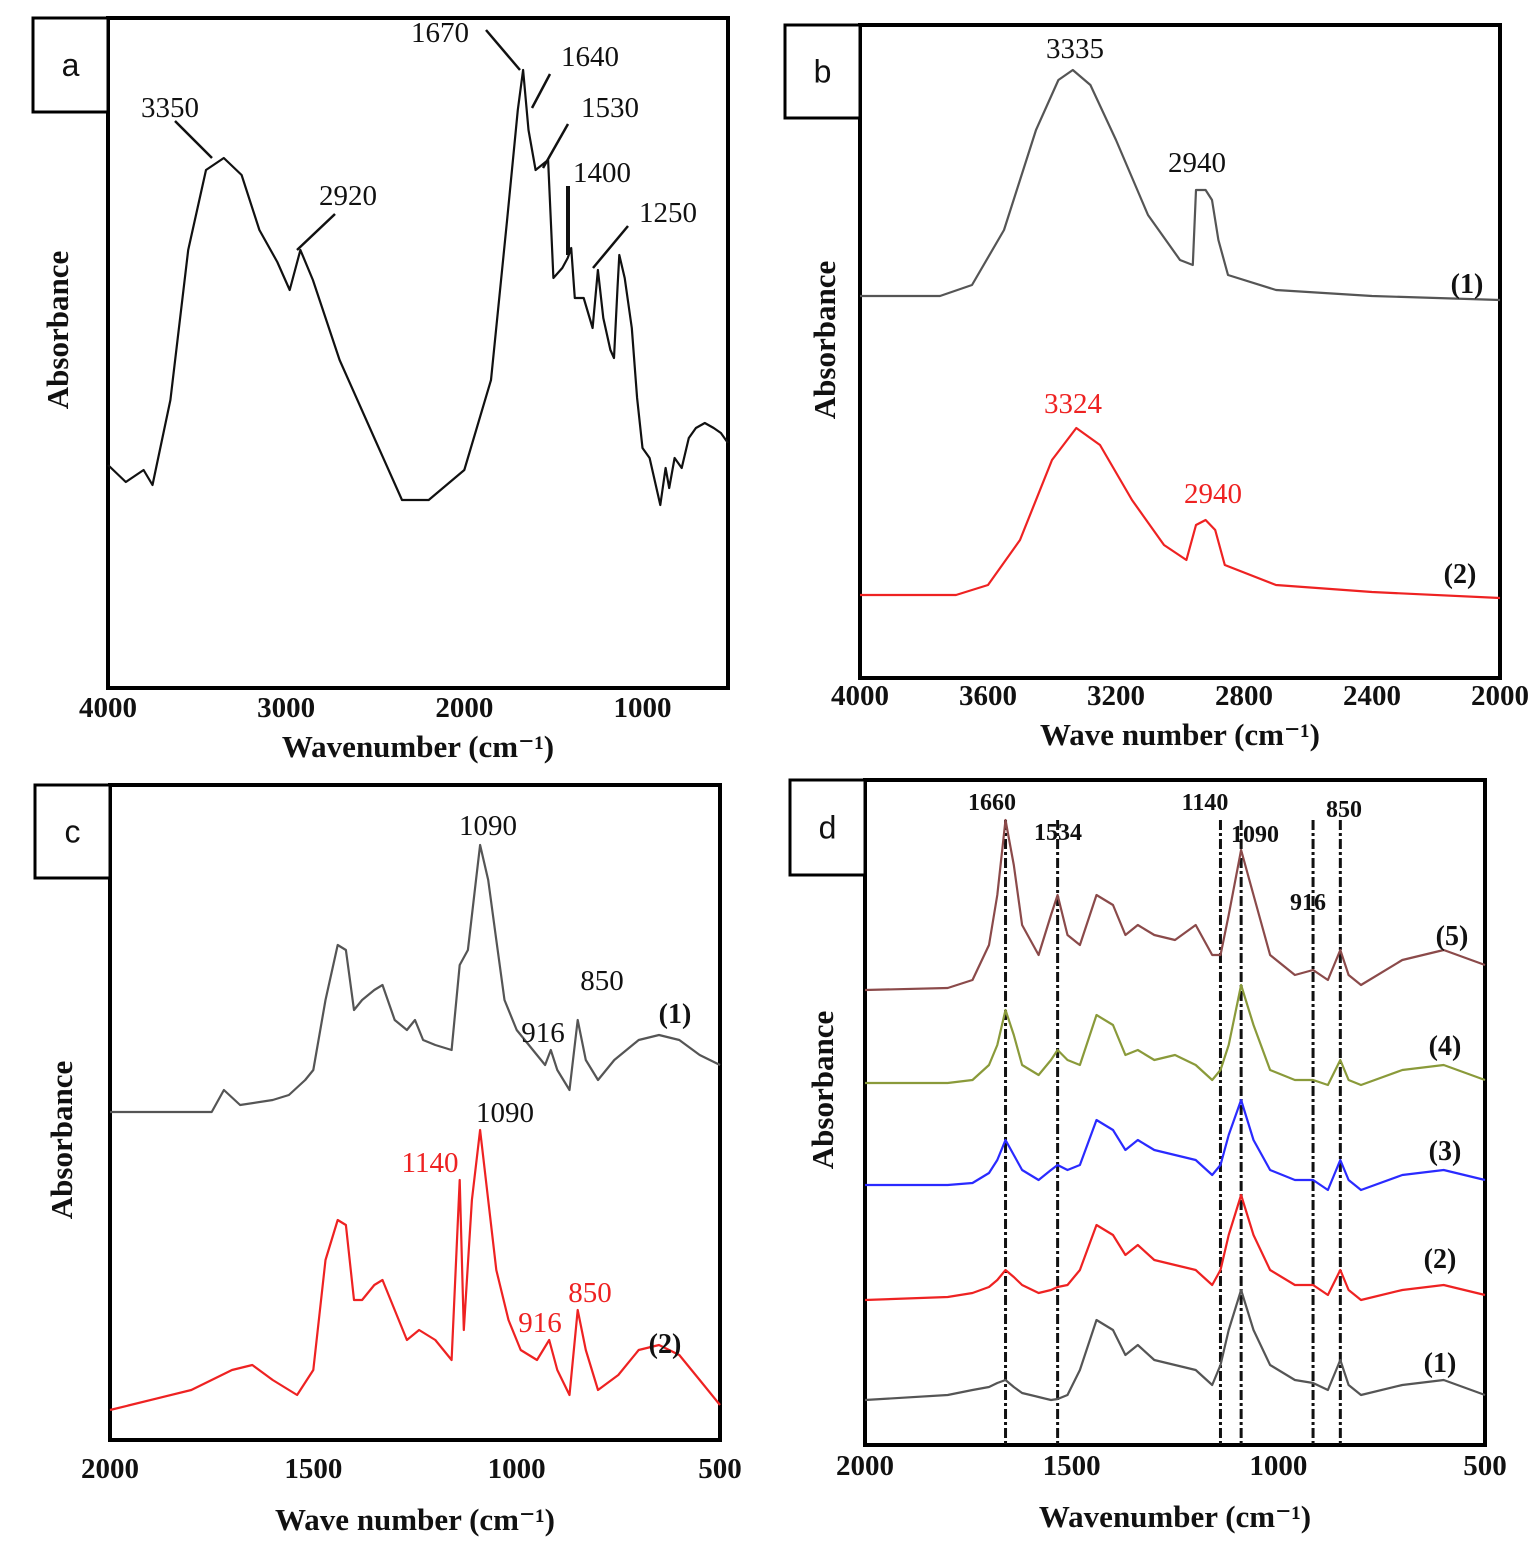 This screenshot has height=1546, width=1530. What do you see at coordinates (602, 173) in the screenshot?
I see `peak-annotation: 1400` at bounding box center [602, 173].